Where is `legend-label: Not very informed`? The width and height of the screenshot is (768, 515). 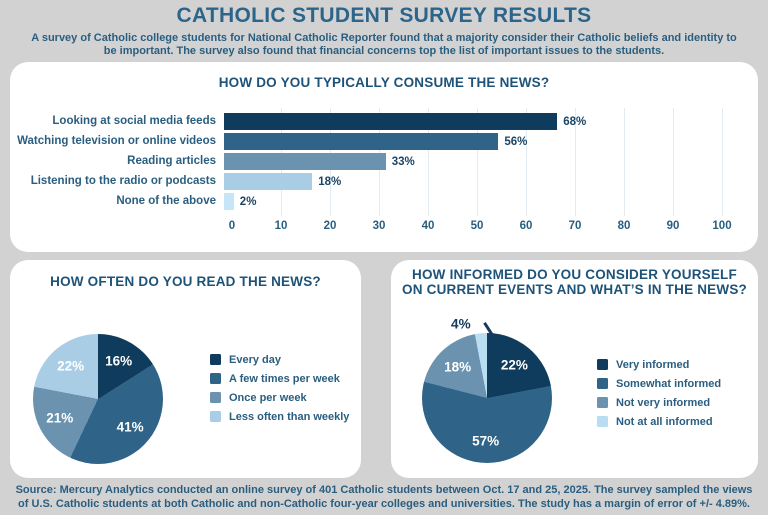
legend-label: Not very informed is located at coordinates (663, 402).